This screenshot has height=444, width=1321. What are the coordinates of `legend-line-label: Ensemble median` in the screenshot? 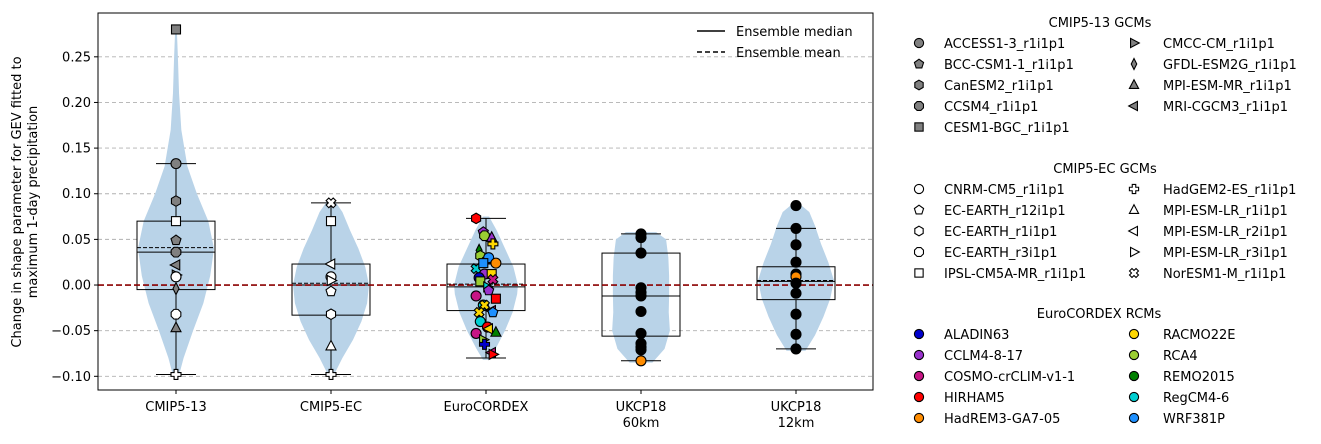 It's located at (794, 32).